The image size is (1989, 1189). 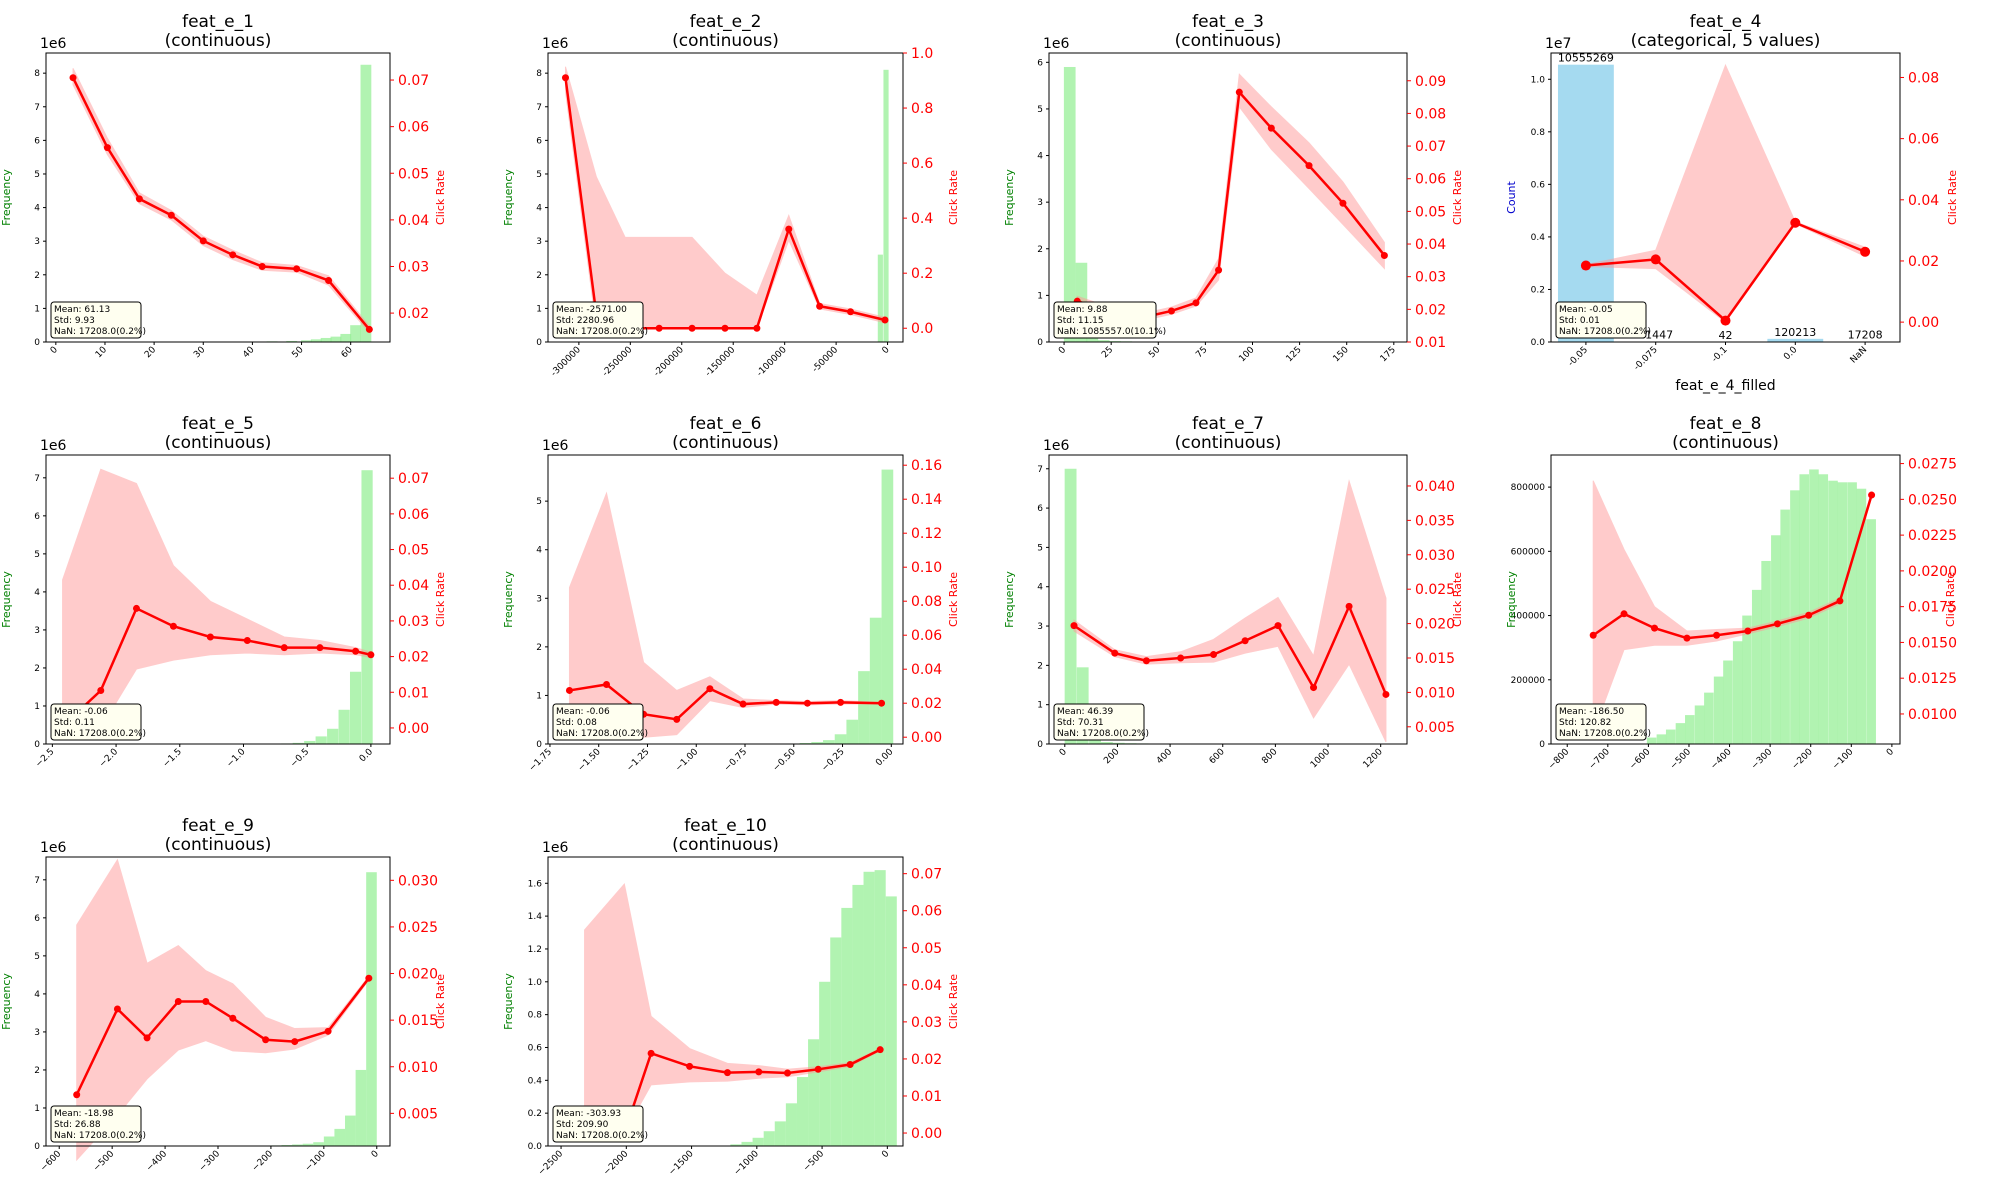 I want to click on x-tick-label: −300, so click(x=1762, y=759).